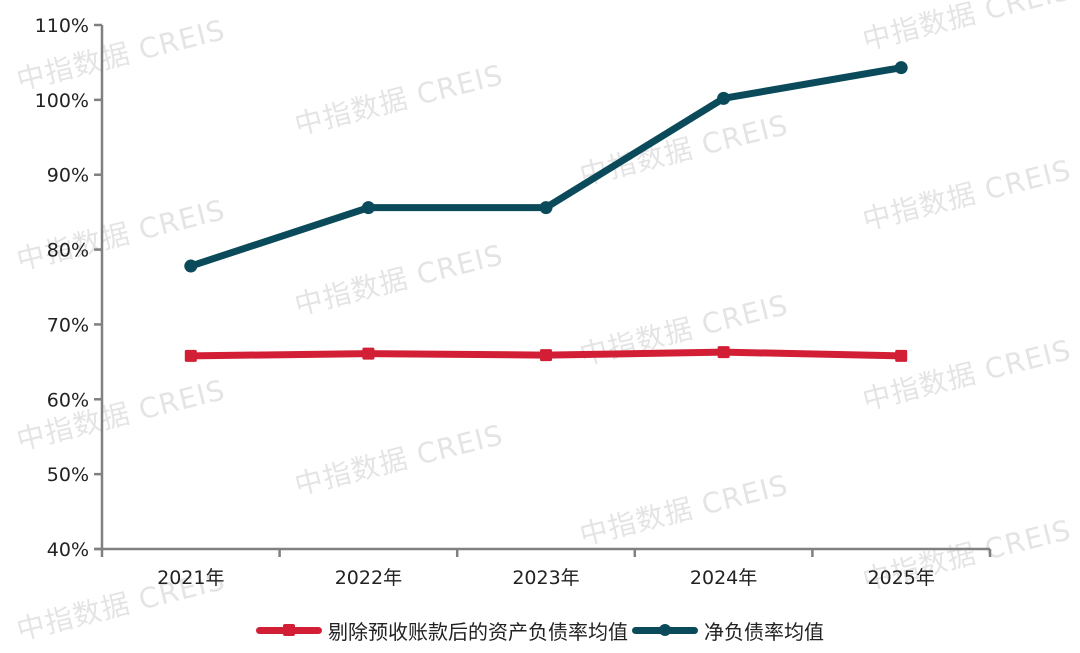  I want to click on y-tick-label: 50%, so click(68, 475).